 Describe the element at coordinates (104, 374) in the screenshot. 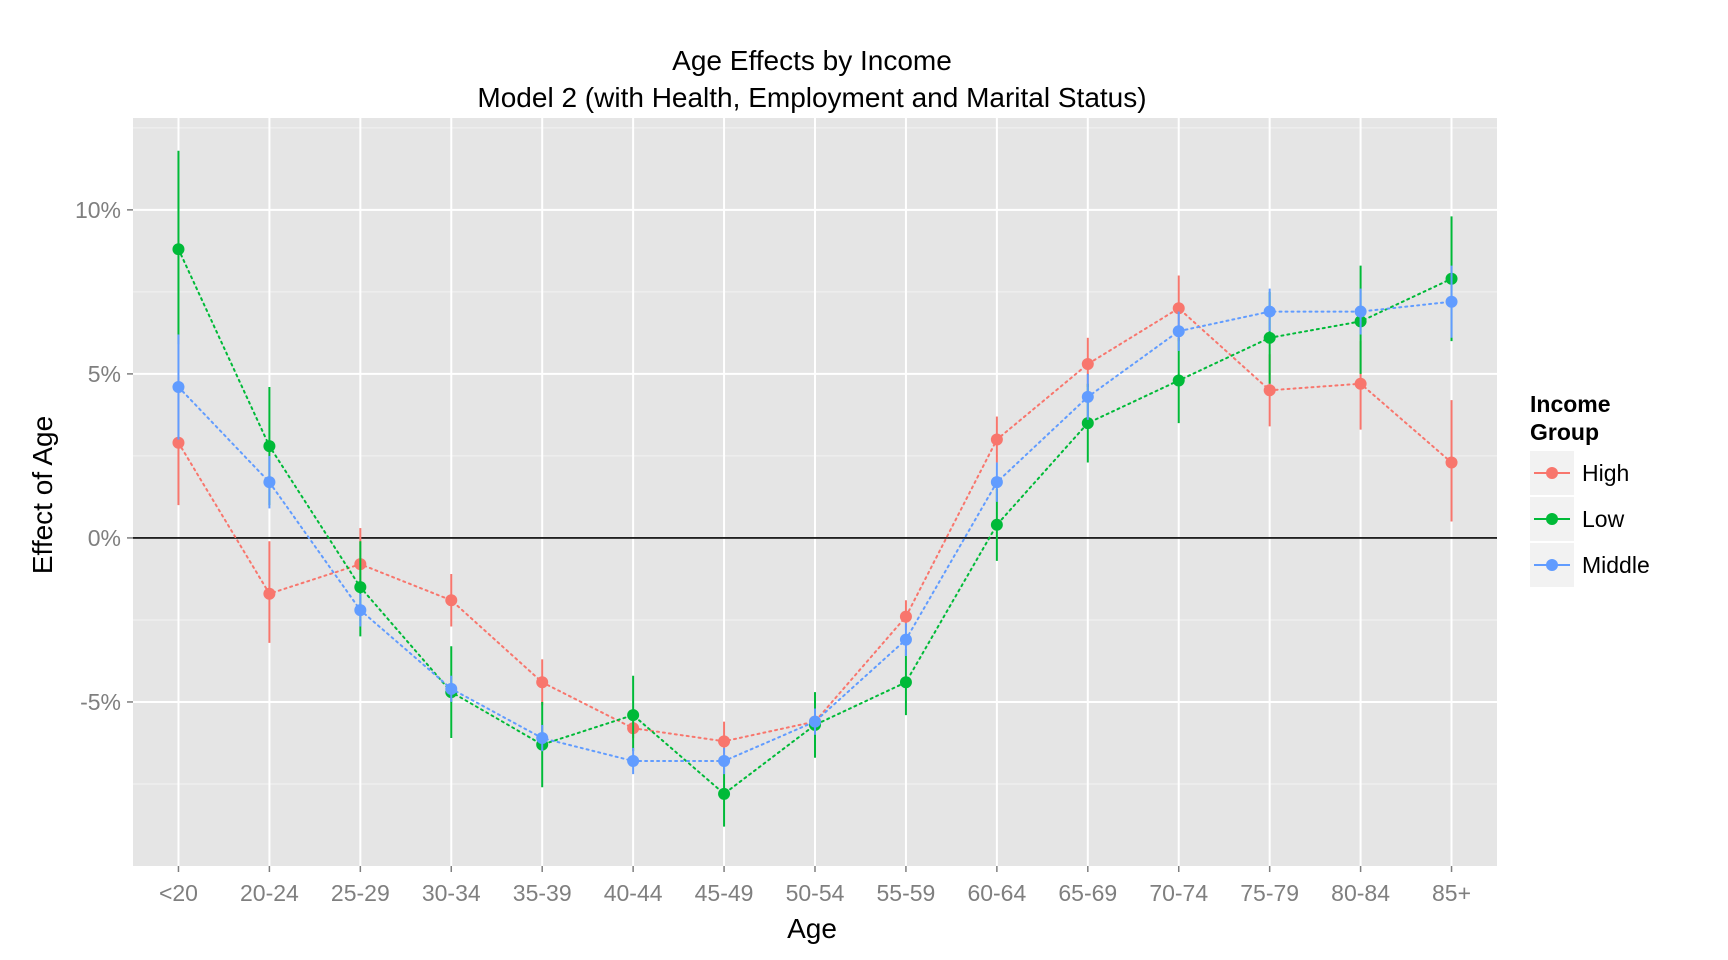

I see `y-tick-label: 5%` at that location.